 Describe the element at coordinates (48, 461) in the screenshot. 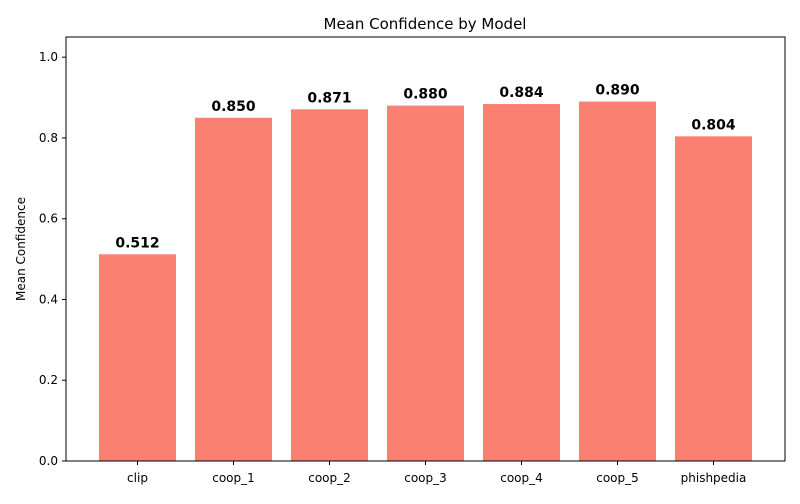

I see `y-tick-label: 0.0` at that location.